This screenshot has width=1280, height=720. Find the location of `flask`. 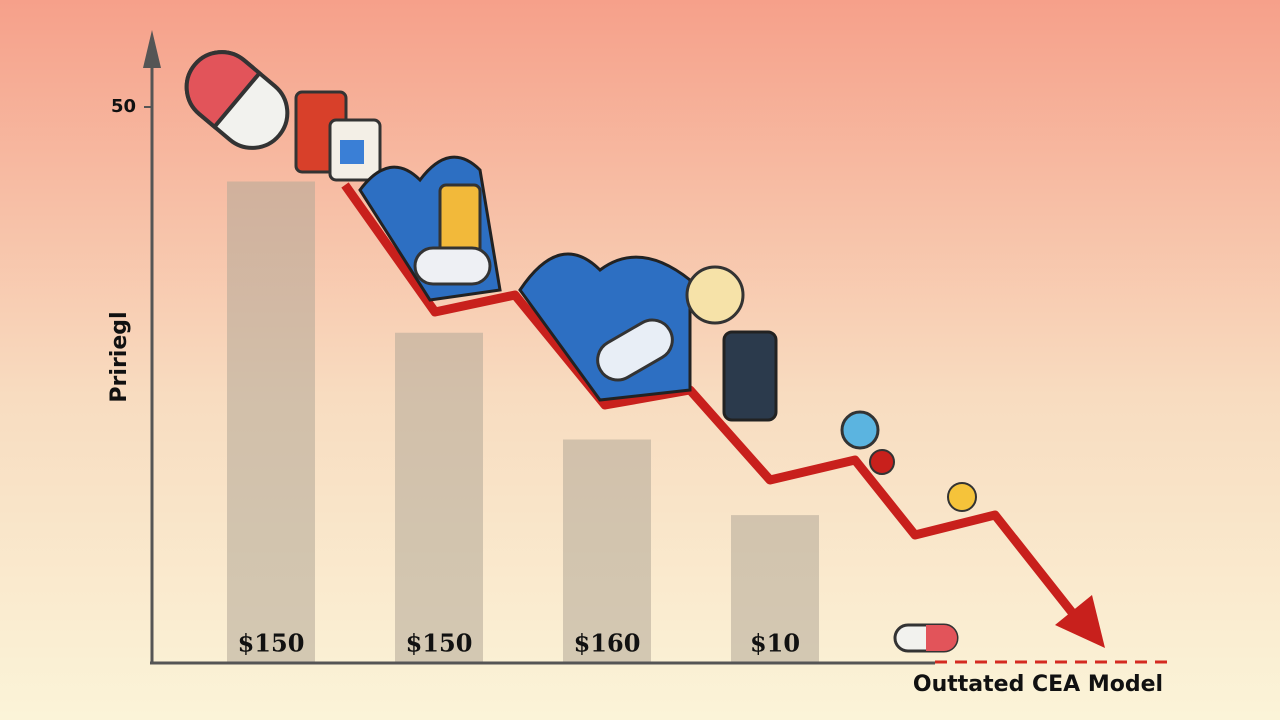

flask is located at coordinates (860, 430).